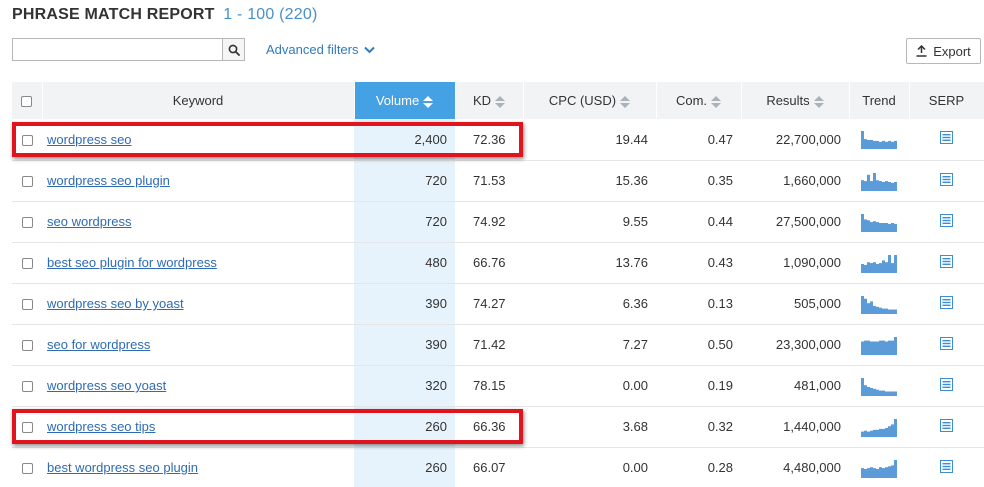 The height and width of the screenshot is (487, 984). I want to click on select-all-checkbox, so click(27, 102).